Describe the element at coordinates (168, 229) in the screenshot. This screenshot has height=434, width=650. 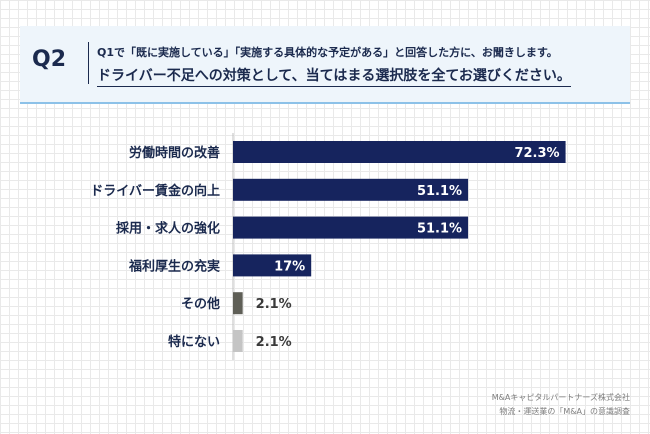
I see `category-label: 採用・求人の強化` at that location.